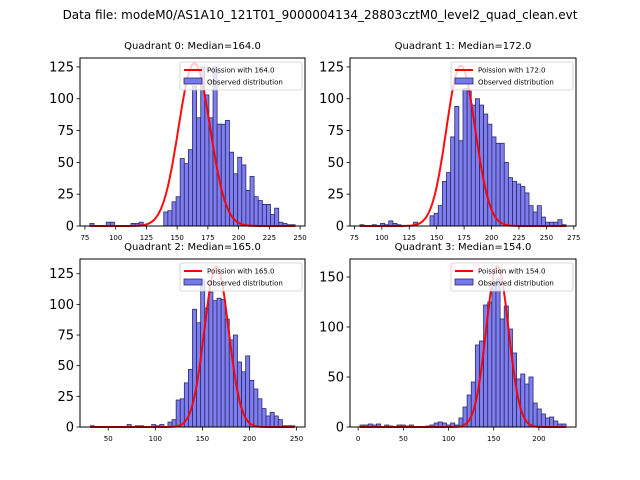 The height and width of the screenshot is (480, 640). Describe the element at coordinates (358, 439) in the screenshot. I see `x-tick-label: 0` at that location.